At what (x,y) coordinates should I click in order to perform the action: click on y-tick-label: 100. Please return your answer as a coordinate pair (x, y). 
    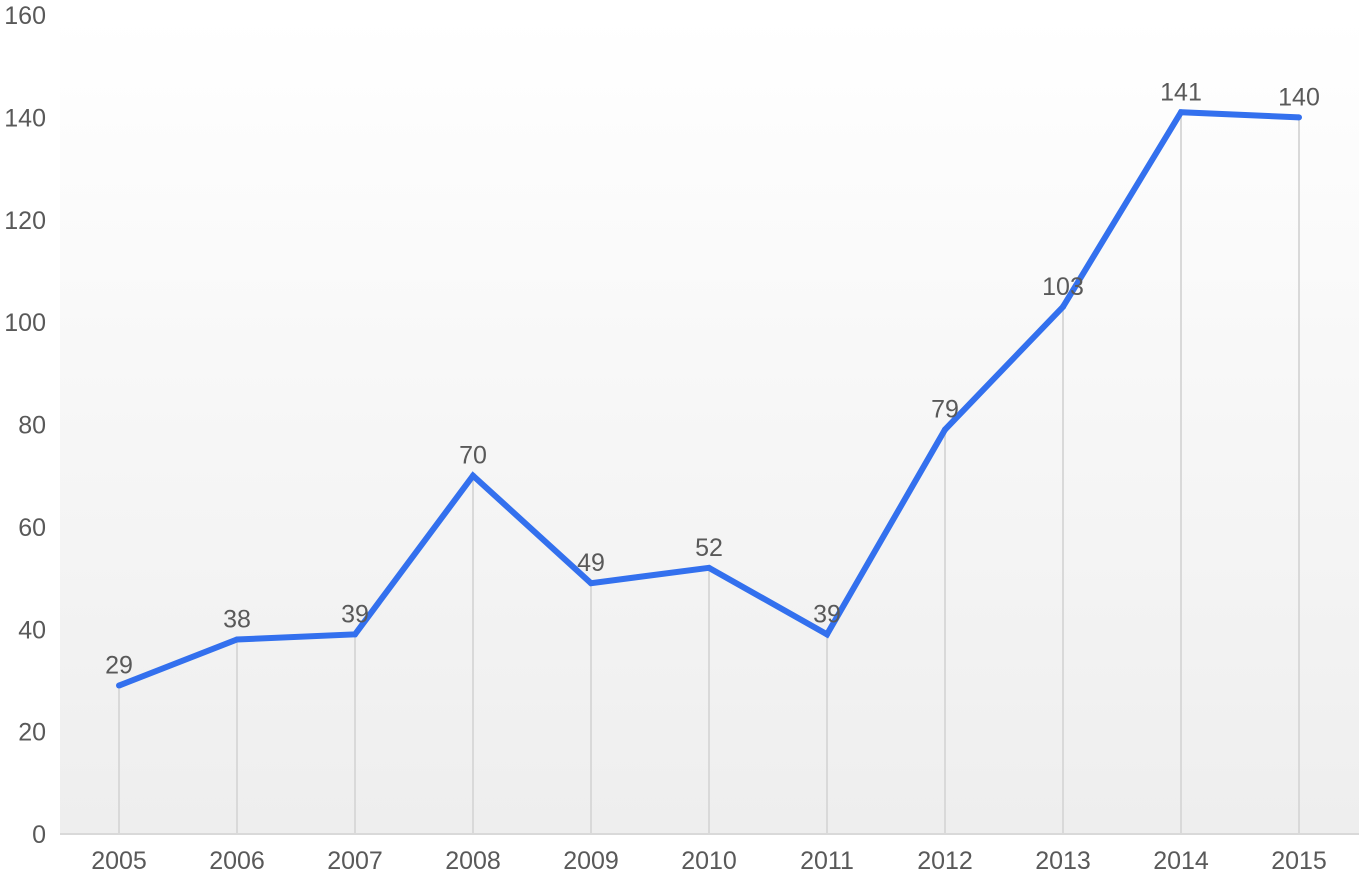
    Looking at the image, I should click on (25, 323).